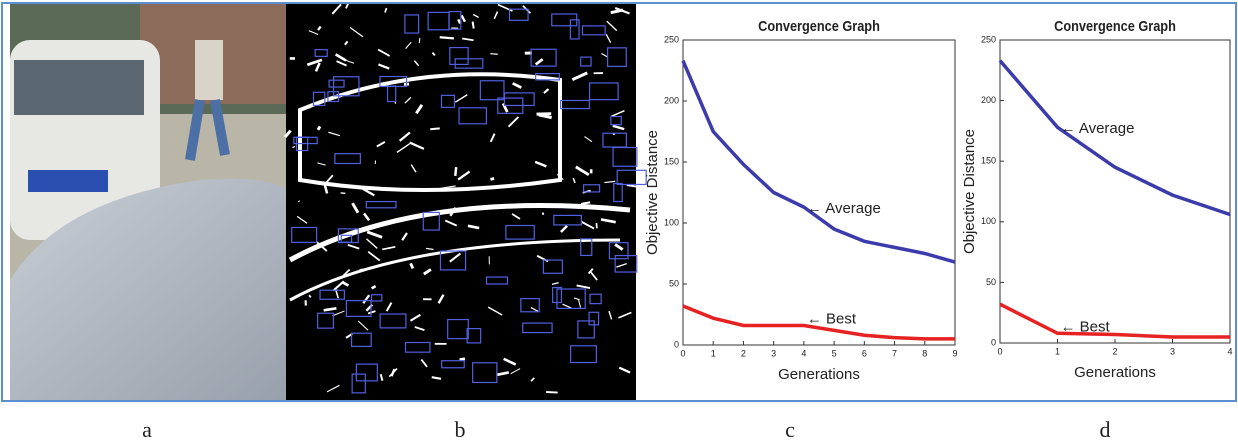 This screenshot has width=1238, height=444. Describe the element at coordinates (819, 374) in the screenshot. I see `x-axis-label: Generations` at that location.